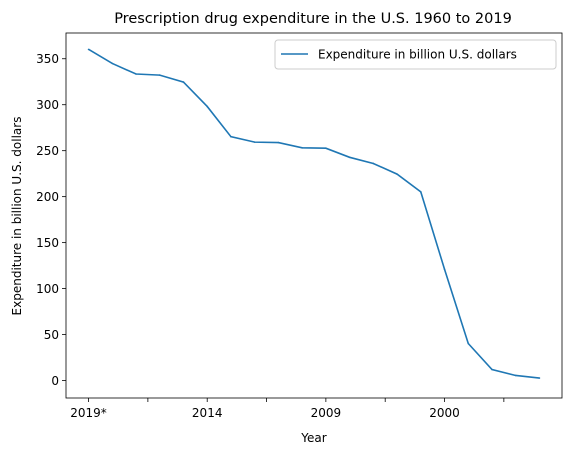 This screenshot has width=571, height=455. I want to click on legend-box, so click(415, 54).